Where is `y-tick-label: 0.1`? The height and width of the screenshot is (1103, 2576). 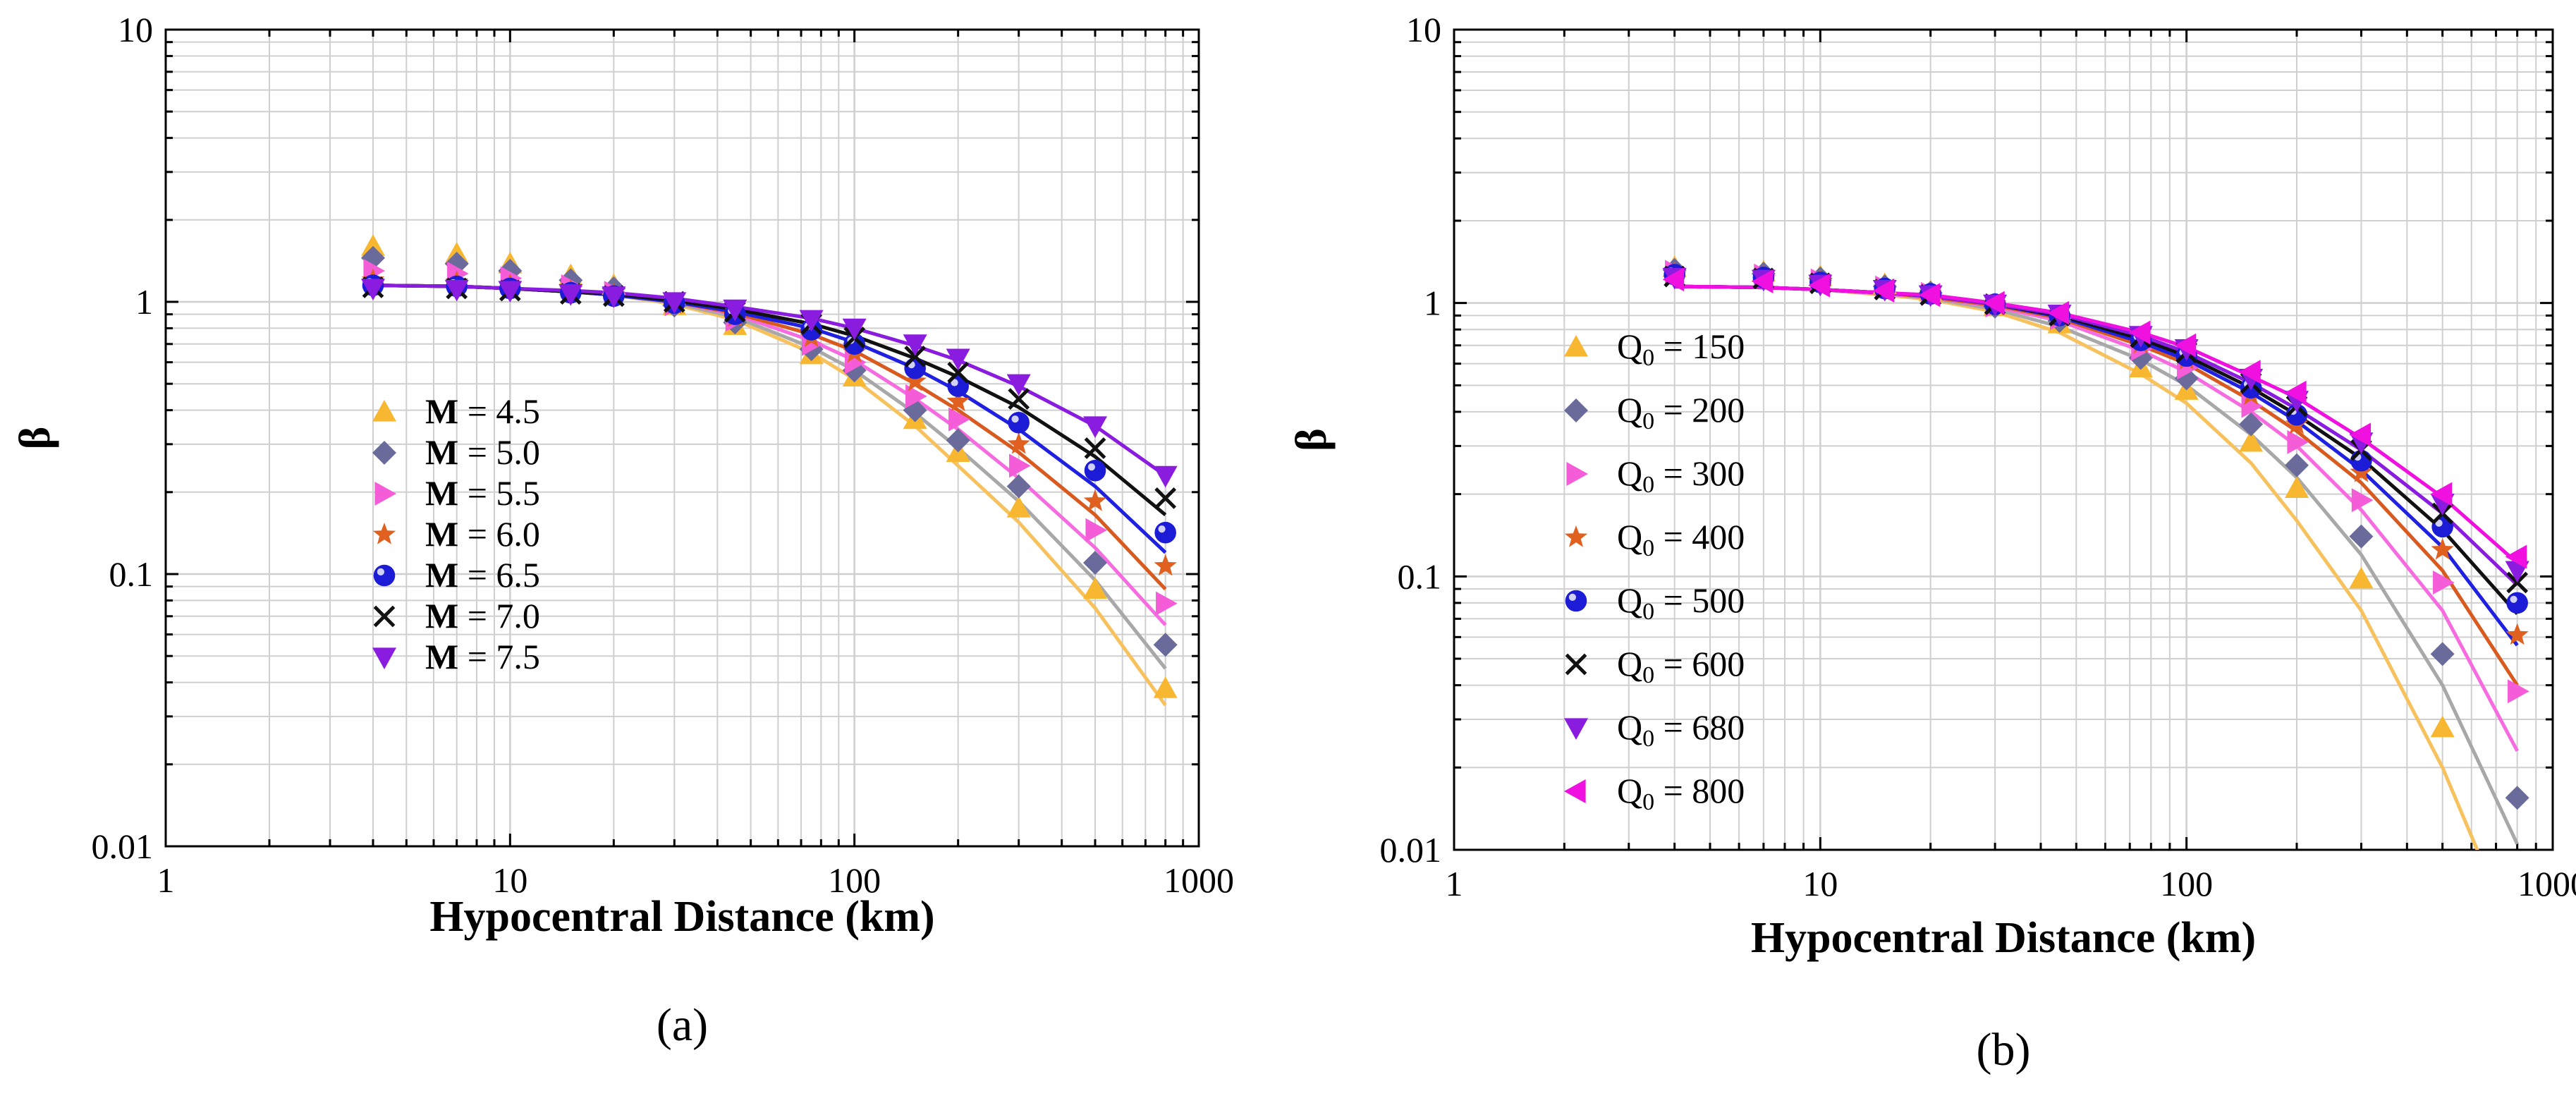
y-tick-label: 0.1 is located at coordinates (132, 574).